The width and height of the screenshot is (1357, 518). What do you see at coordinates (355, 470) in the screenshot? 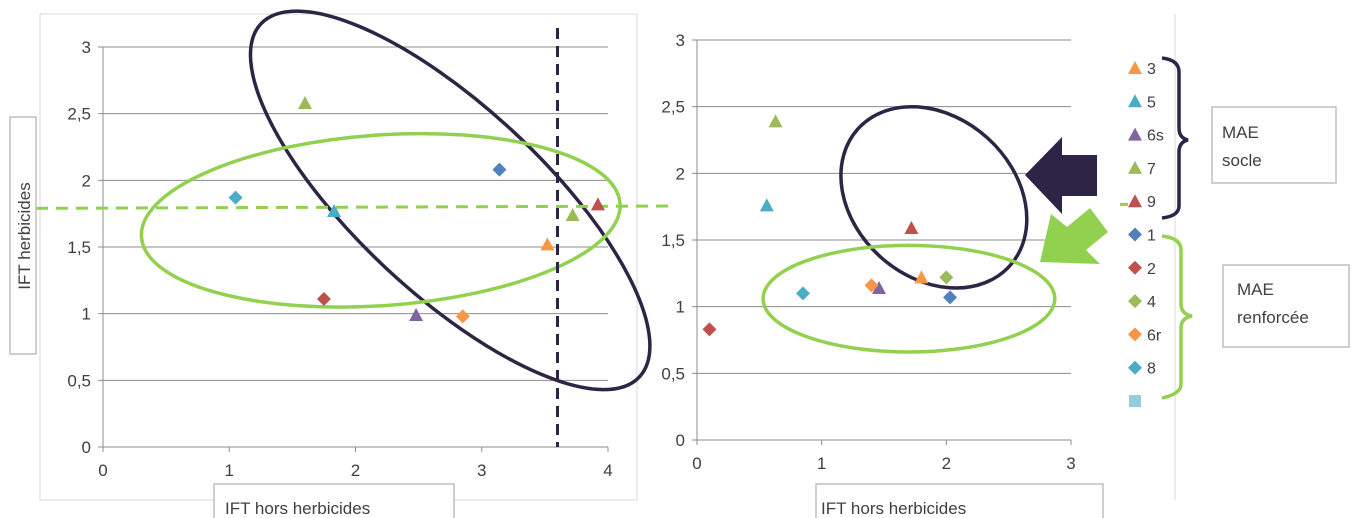
I see `left-x-tick-label: 2` at bounding box center [355, 470].